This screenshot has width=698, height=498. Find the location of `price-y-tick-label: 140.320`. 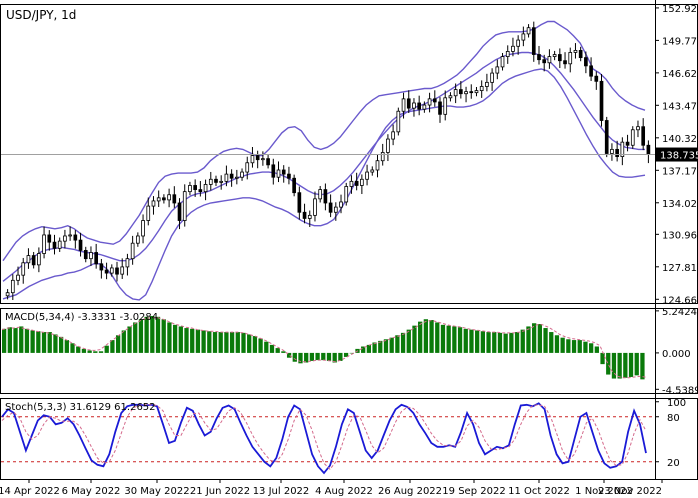

price-y-tick-label: 140.320 is located at coordinates (680, 139).